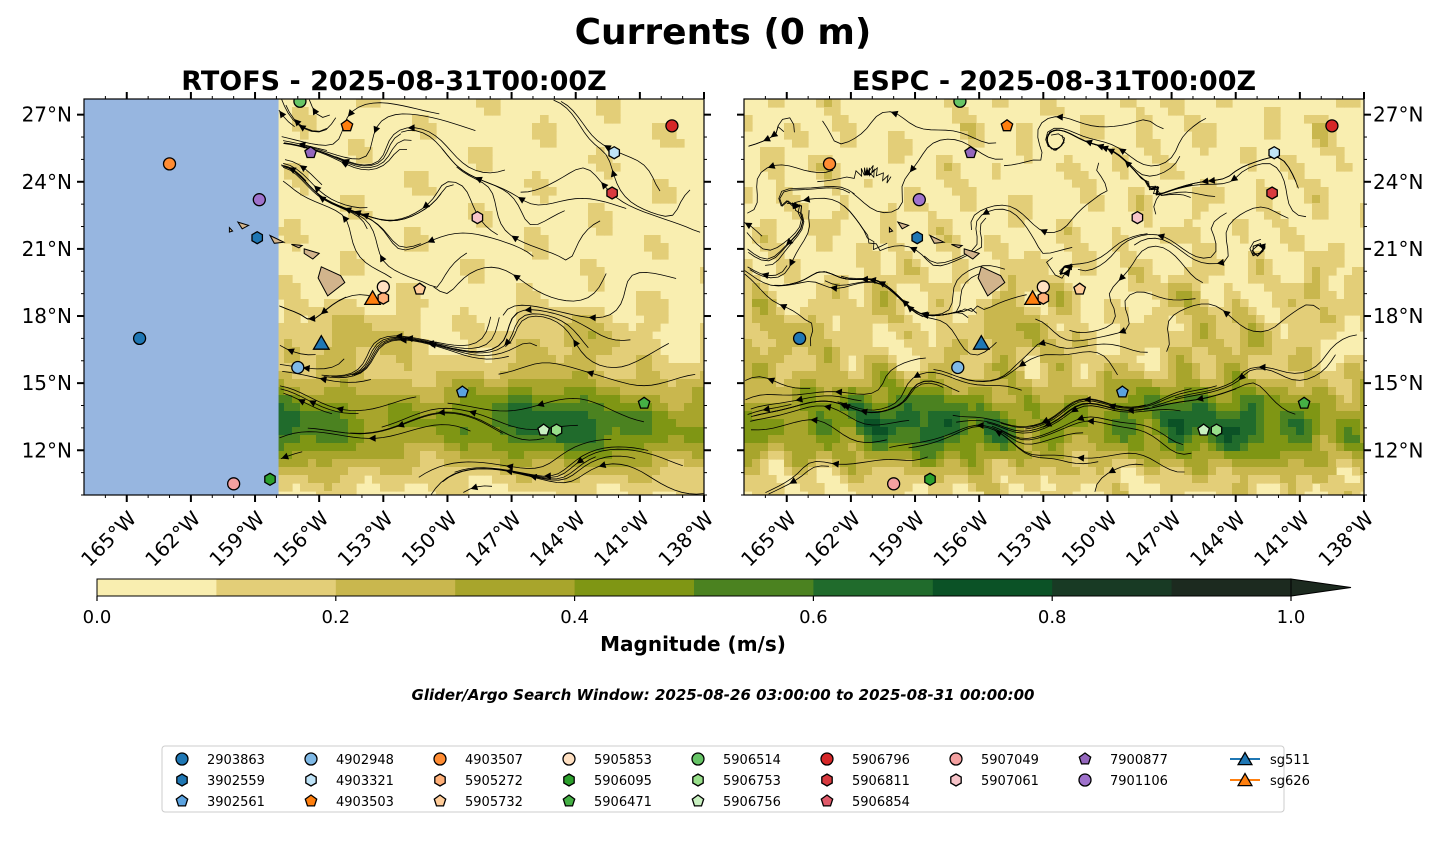  Describe the element at coordinates (494, 760) in the screenshot. I see `legend-label-4903507: 4903507` at that location.